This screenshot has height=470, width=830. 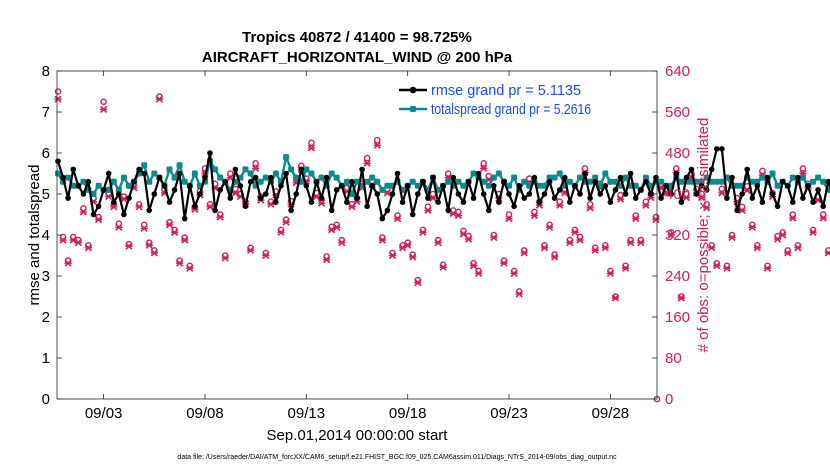 What do you see at coordinates (46, 153) in the screenshot?
I see `y-tick-label-left: 6` at bounding box center [46, 153].